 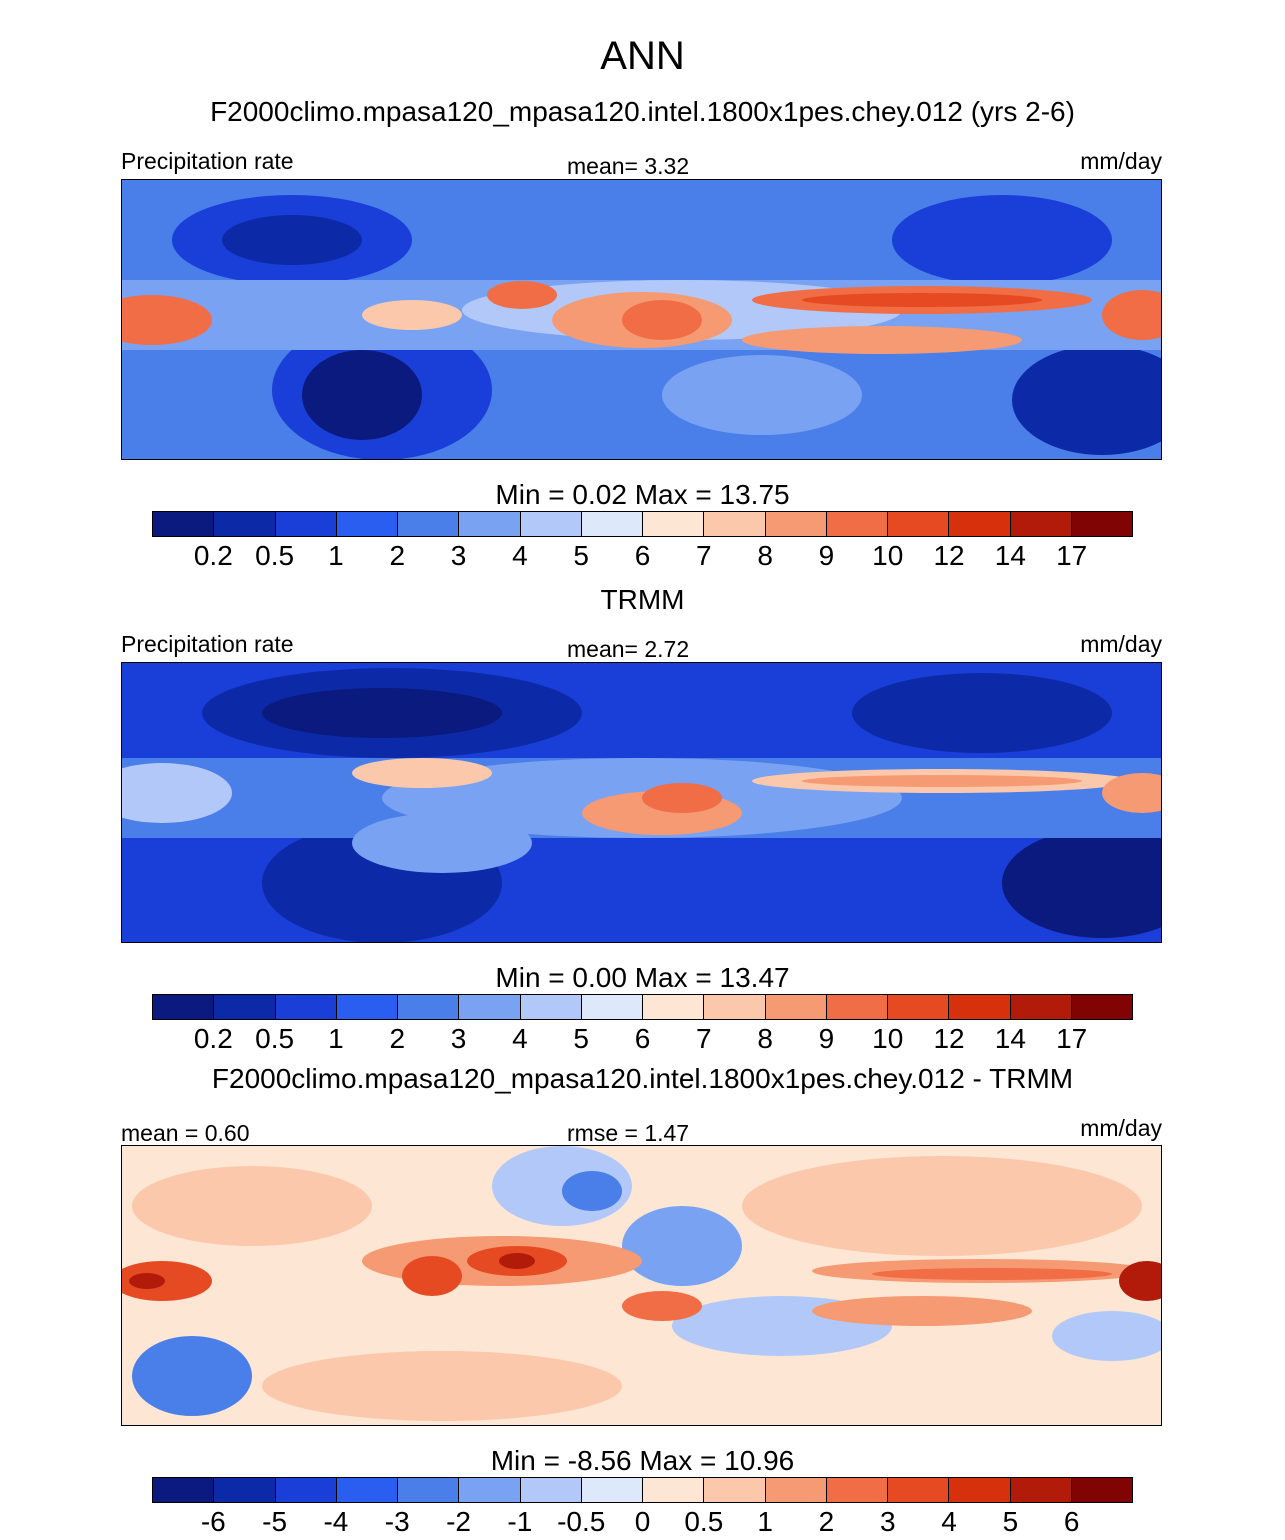 I want to click on panel3-colorbar-tick-label: 0, so click(x=642, y=1521).